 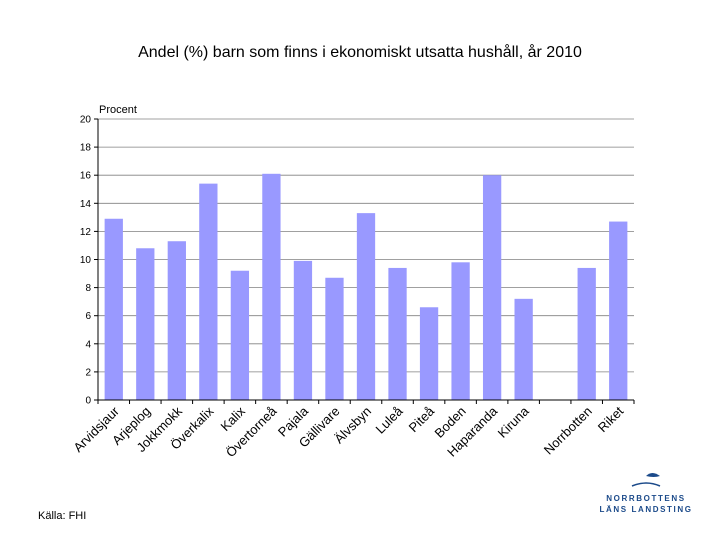 What do you see at coordinates (86, 204) in the screenshot?
I see `y-tick-label: 14` at bounding box center [86, 204].